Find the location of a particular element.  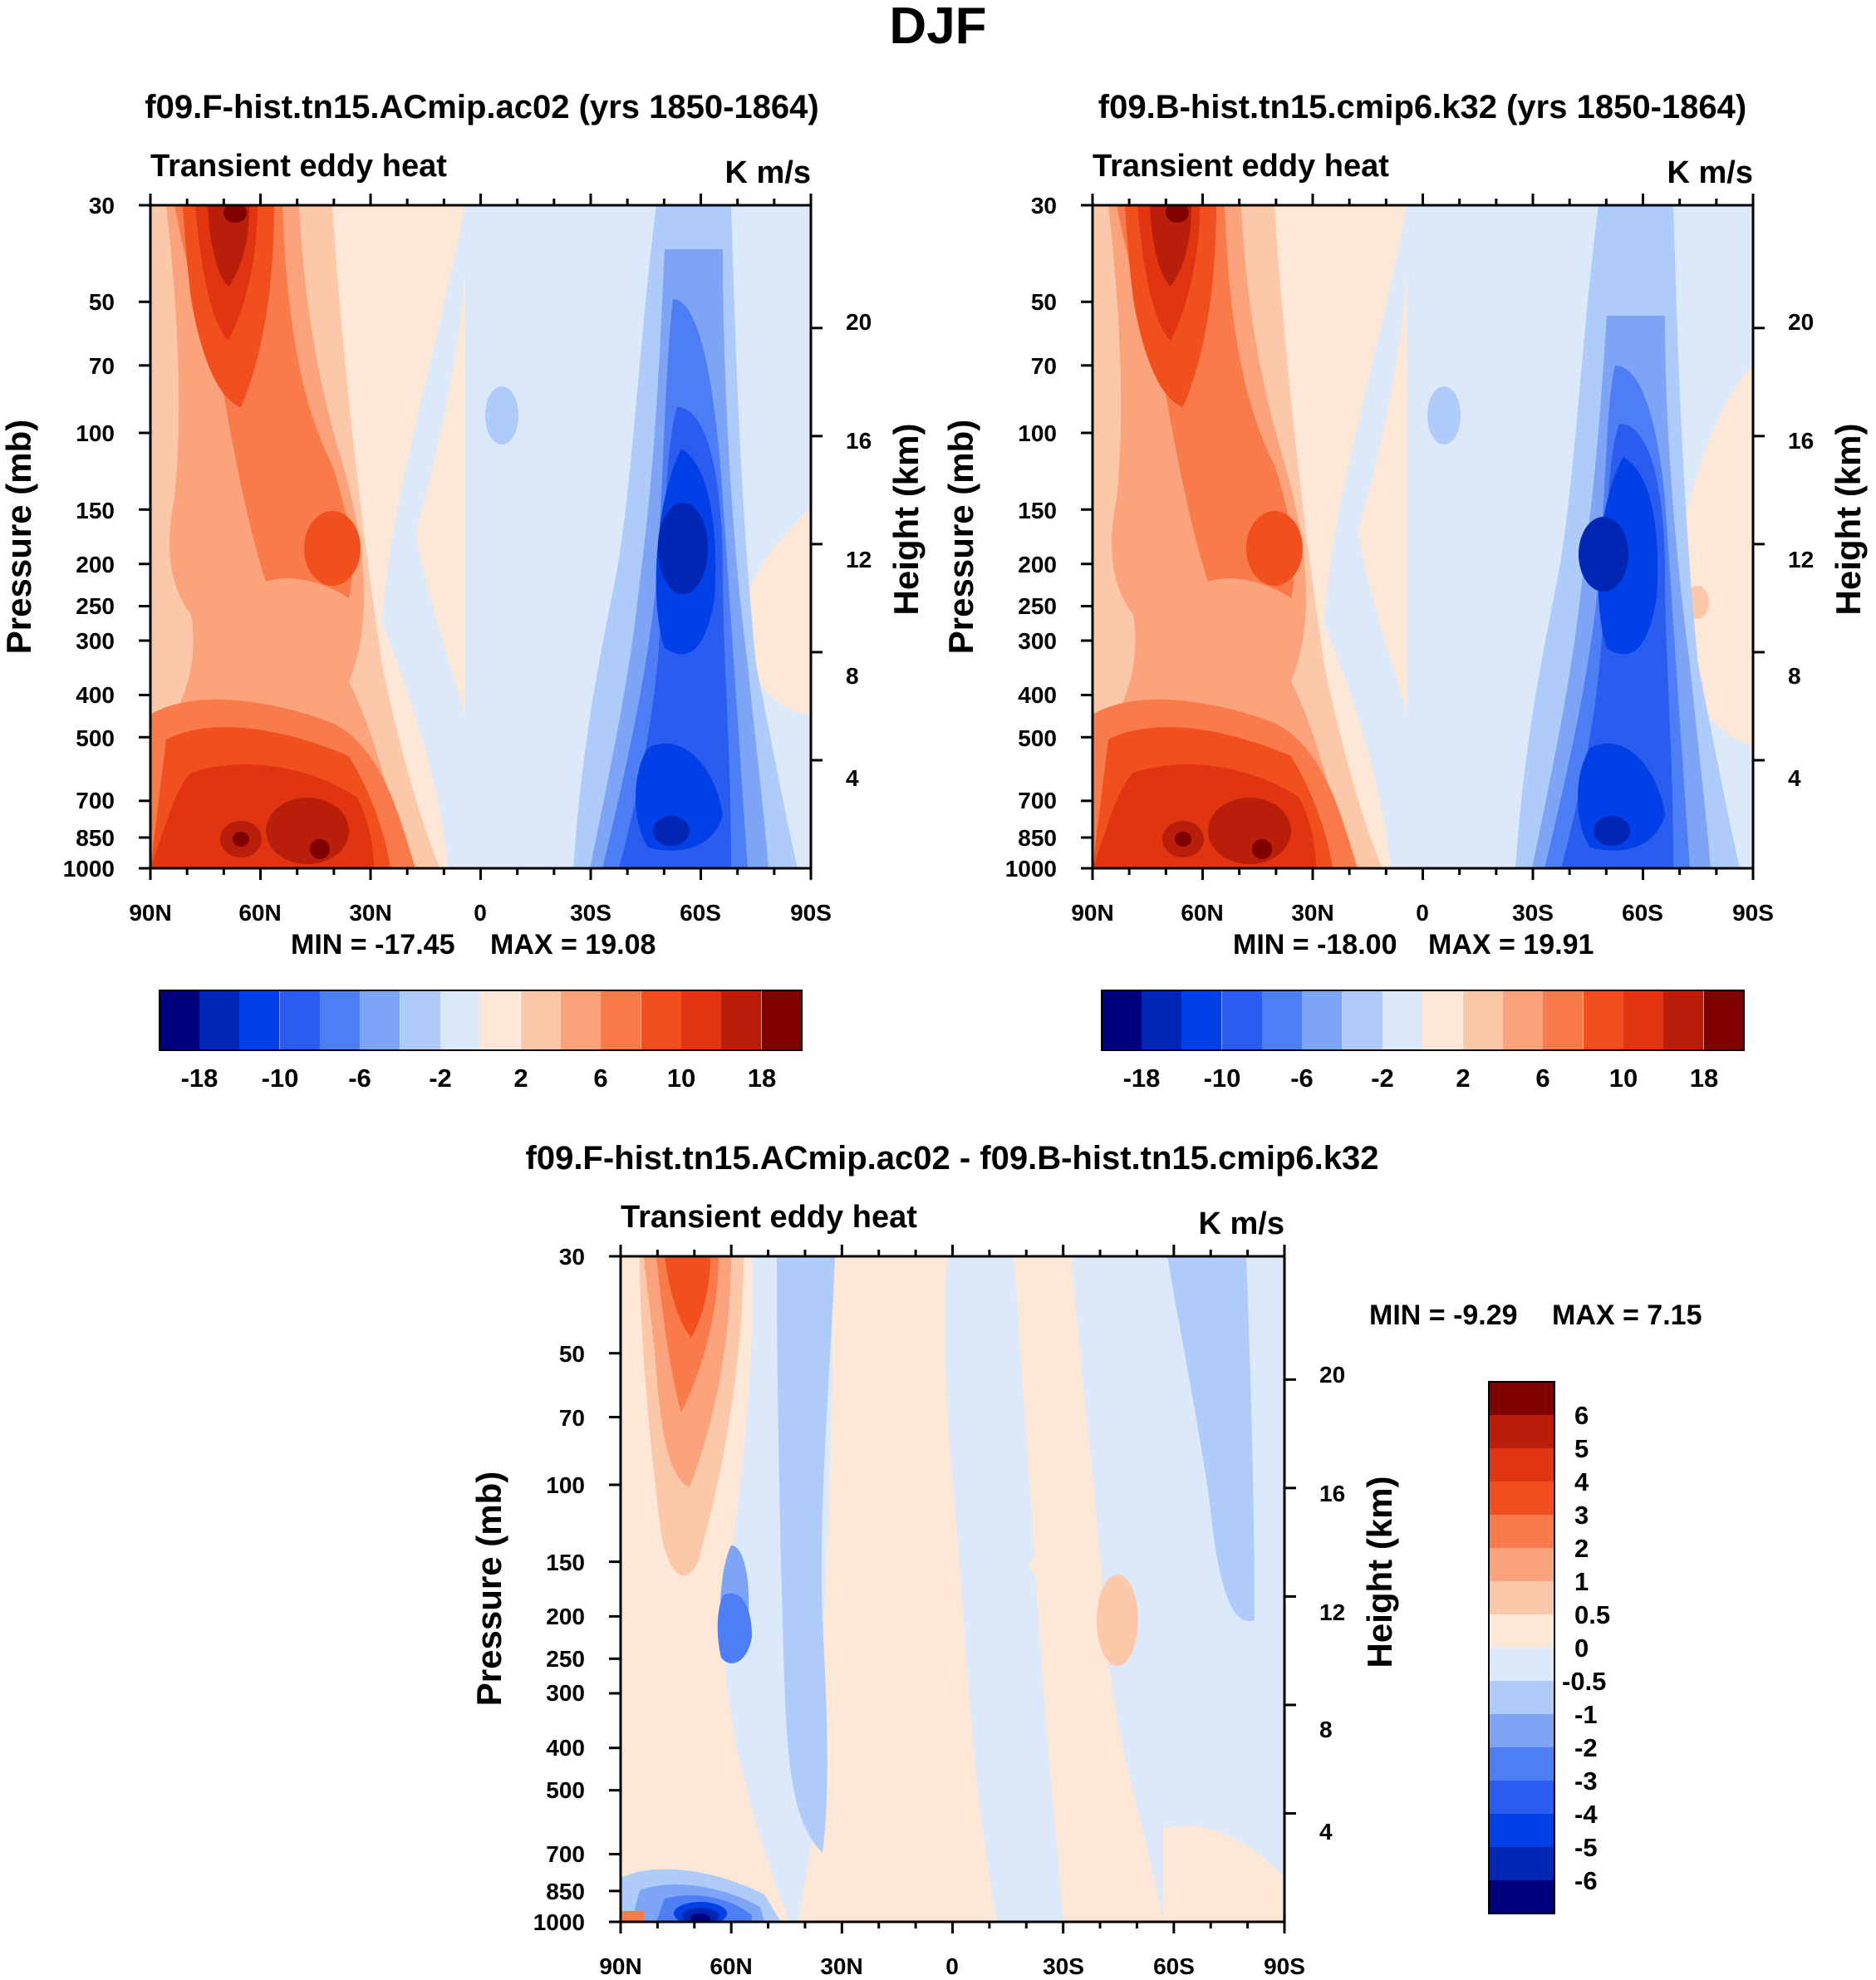

panel-a-colorbar-label: 2 is located at coordinates (520, 1078).